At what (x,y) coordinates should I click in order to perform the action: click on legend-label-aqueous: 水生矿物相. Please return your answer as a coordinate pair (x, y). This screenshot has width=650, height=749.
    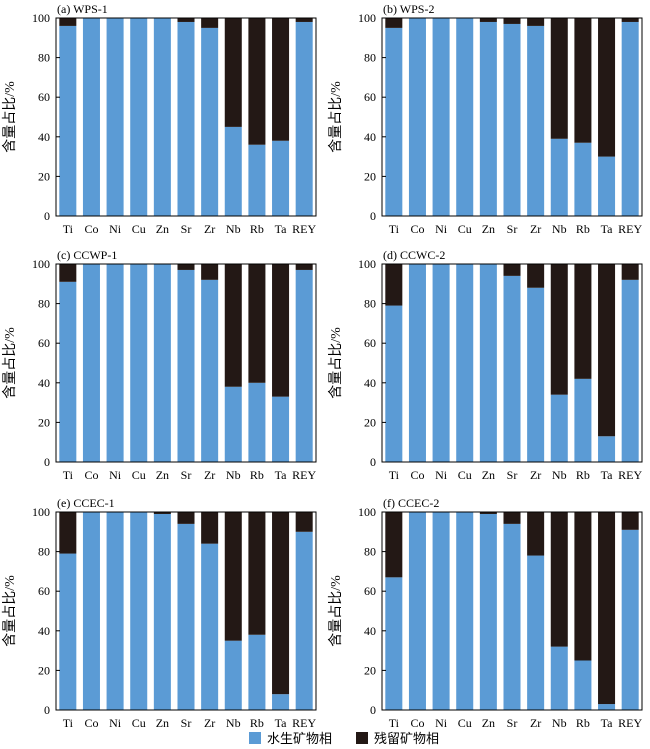
    Looking at the image, I should click on (300, 739).